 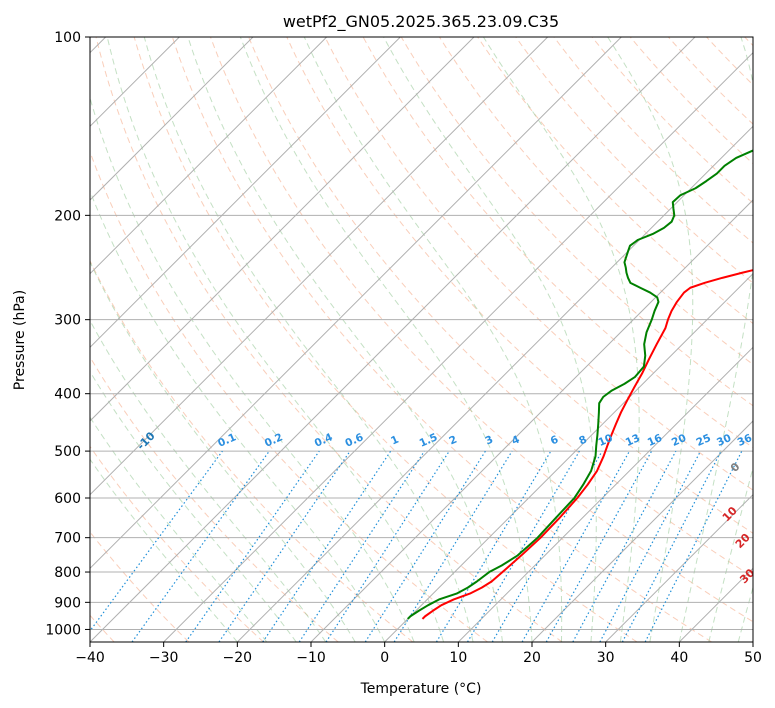 What do you see at coordinates (453, 441) in the screenshot?
I see `mixing-ratio-label: 2` at bounding box center [453, 441].